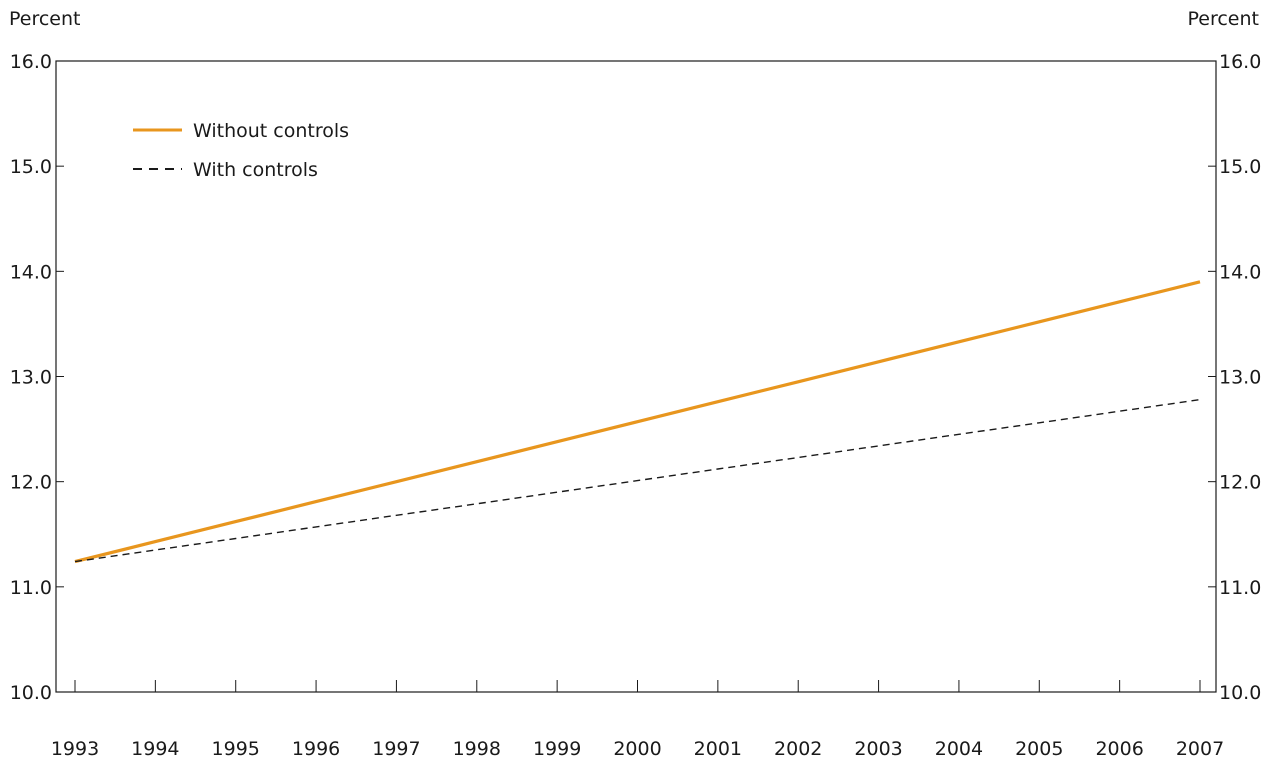  What do you see at coordinates (959, 749) in the screenshot?
I see `x-tick-label: 2004` at bounding box center [959, 749].